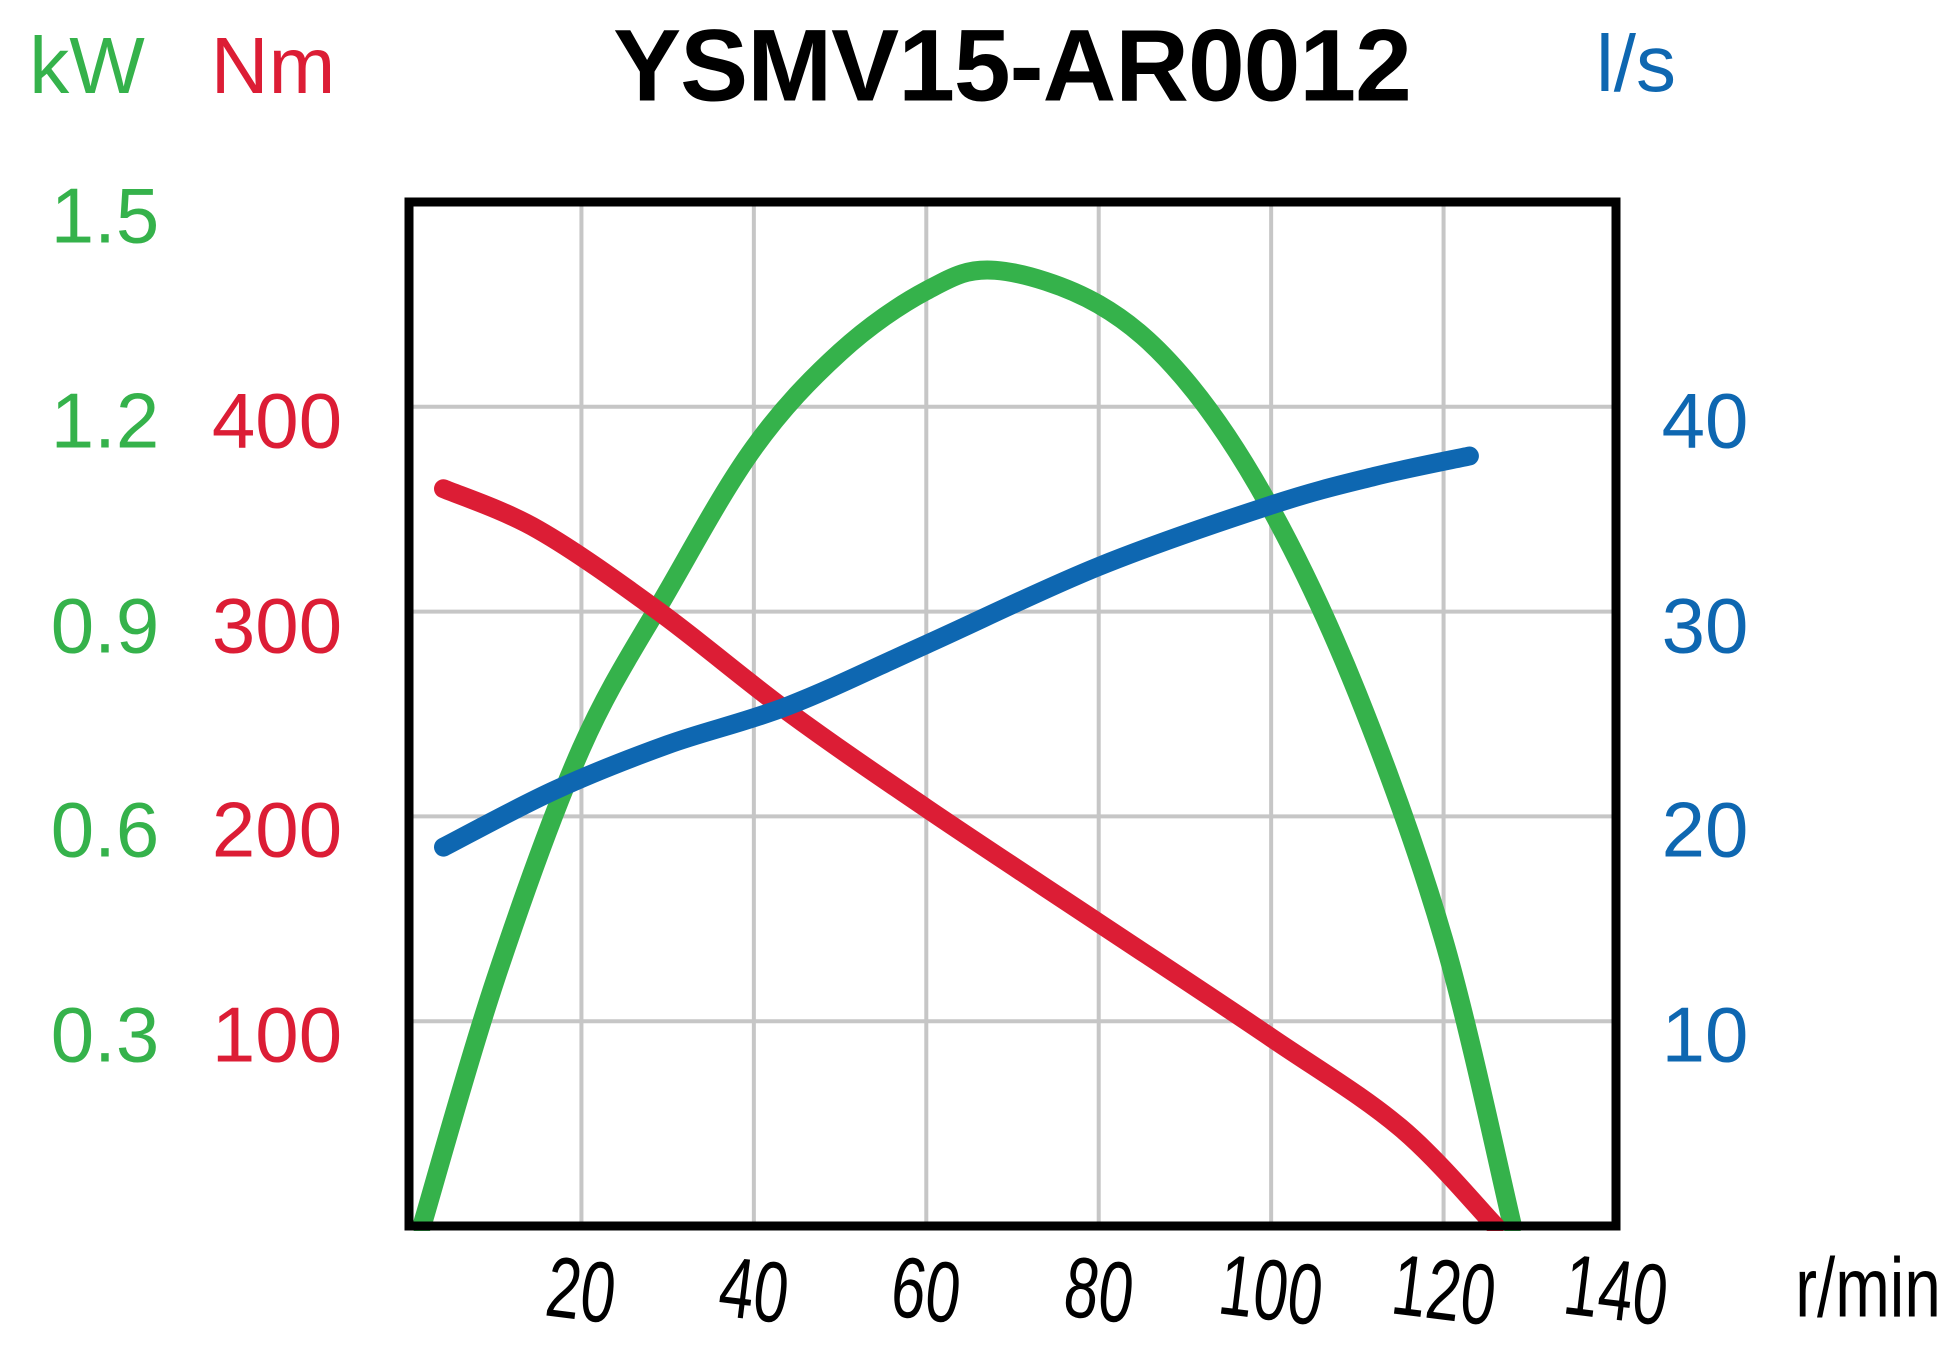  What do you see at coordinates (273, 65) in the screenshot?
I see `torque-axis-unit: Nm` at bounding box center [273, 65].